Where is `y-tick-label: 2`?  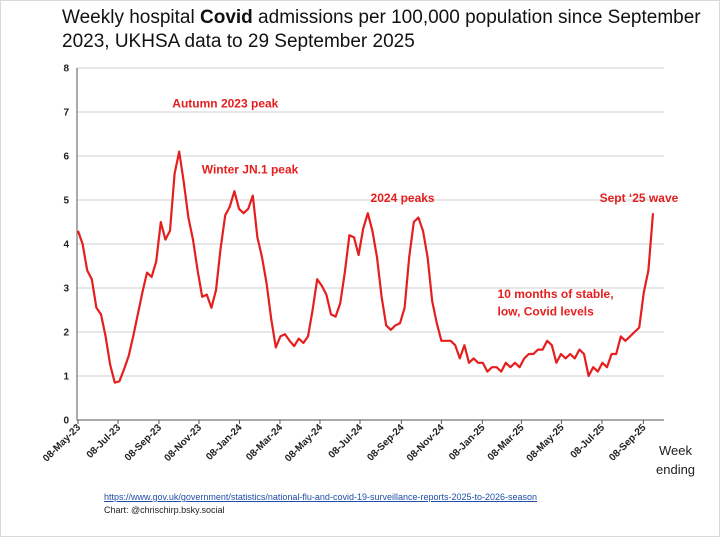 y-tick-label: 2 is located at coordinates (66, 333).